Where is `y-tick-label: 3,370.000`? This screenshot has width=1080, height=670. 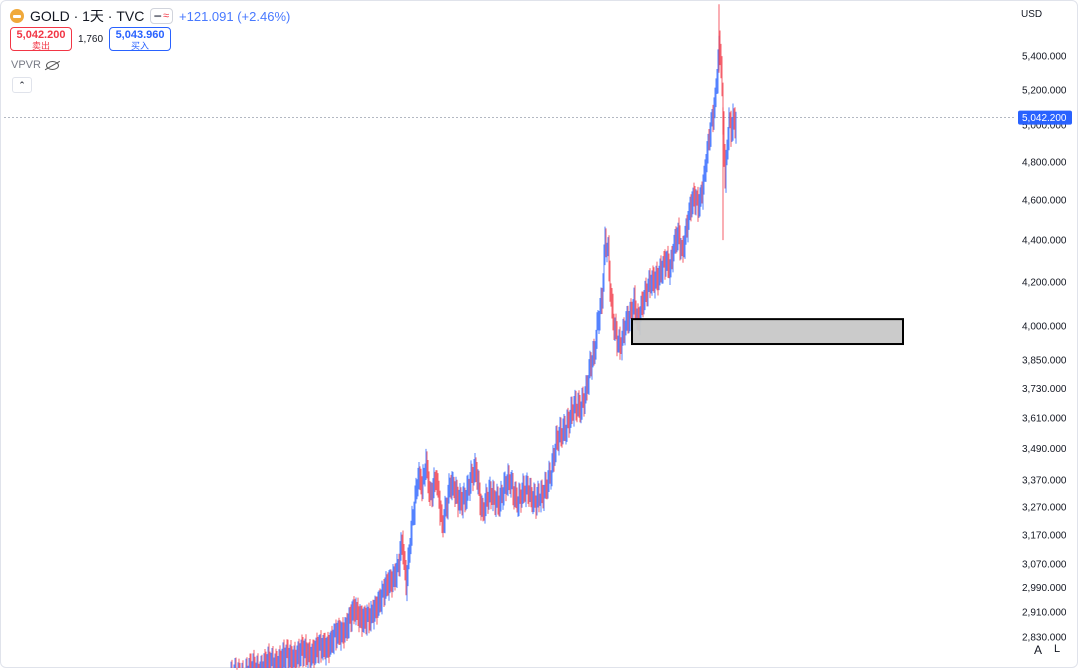
y-tick-label: 3,370.000 is located at coordinates (1044, 480).